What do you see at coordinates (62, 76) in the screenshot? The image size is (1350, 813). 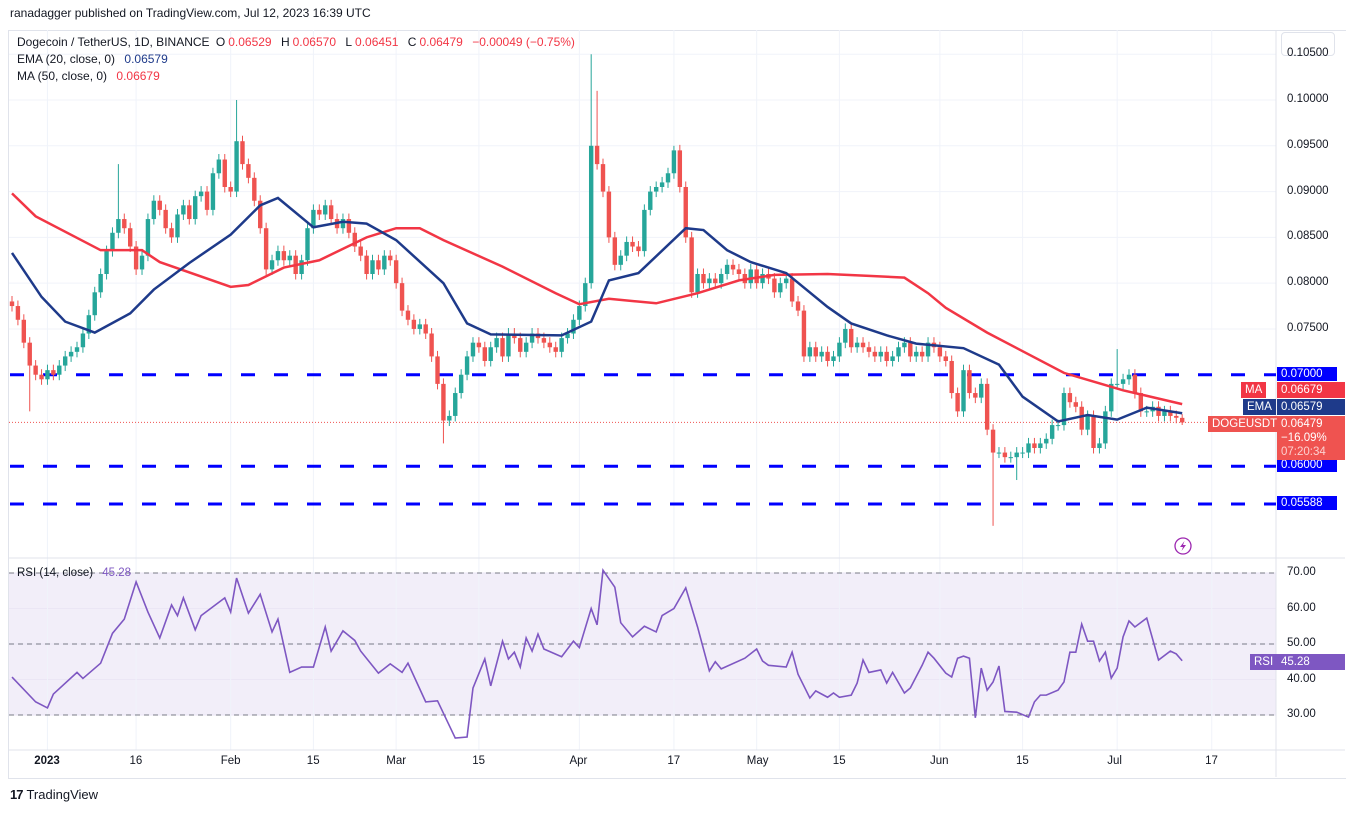 I see `ma-legend-label: MA (50, close, 0)` at bounding box center [62, 76].